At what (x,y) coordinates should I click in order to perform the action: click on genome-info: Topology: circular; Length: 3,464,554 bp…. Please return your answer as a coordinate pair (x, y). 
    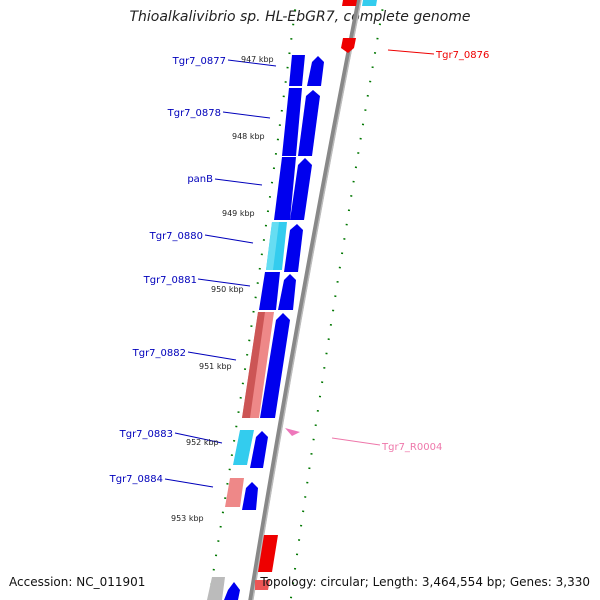
    Looking at the image, I should click on (425, 582).